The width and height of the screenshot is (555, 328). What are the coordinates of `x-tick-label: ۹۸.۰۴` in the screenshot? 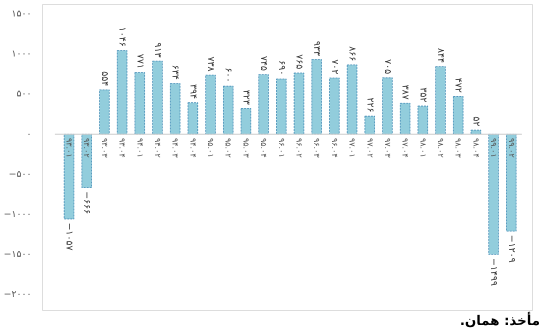 It's located at (475, 148).